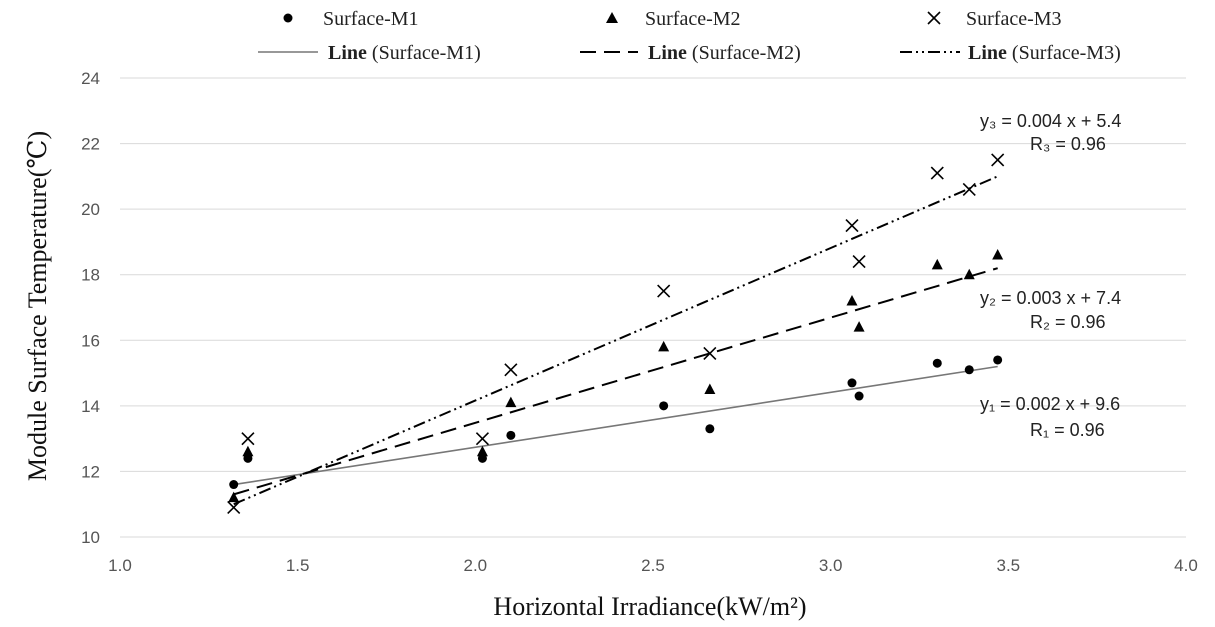  What do you see at coordinates (1067, 430) in the screenshot?
I see `r-value-m1: R₁ = 0.96` at bounding box center [1067, 430].